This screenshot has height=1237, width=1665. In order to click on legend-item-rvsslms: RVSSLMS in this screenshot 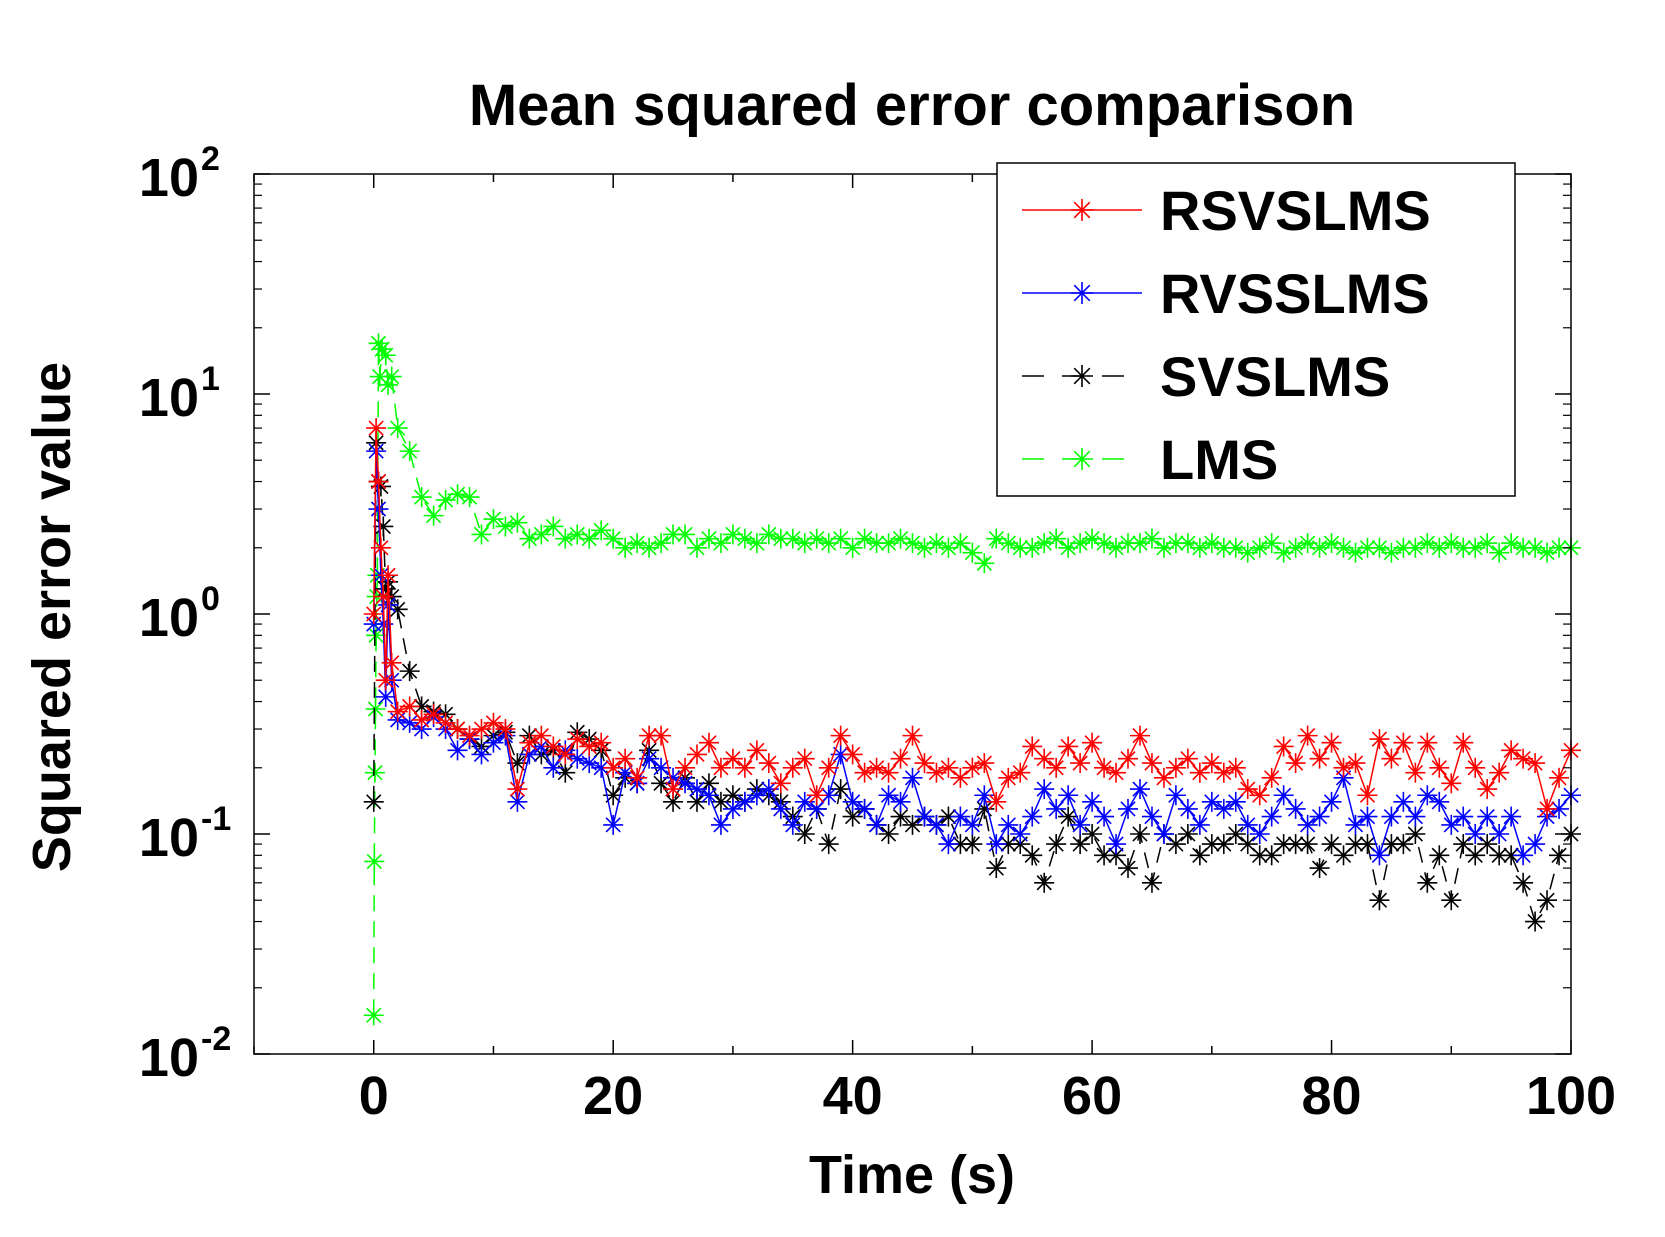, I will do `click(1226, 293)`.